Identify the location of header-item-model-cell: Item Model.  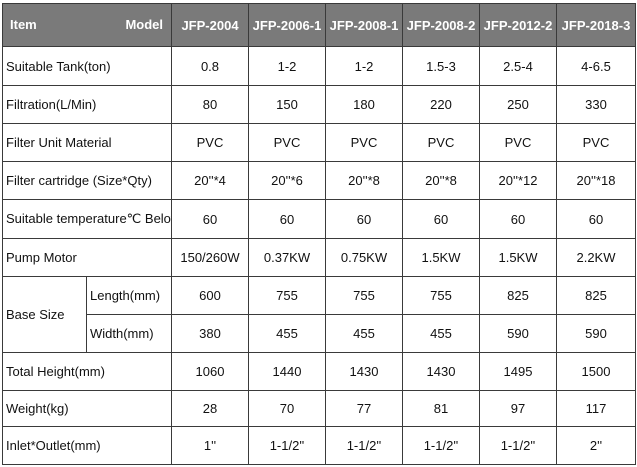
(87, 25).